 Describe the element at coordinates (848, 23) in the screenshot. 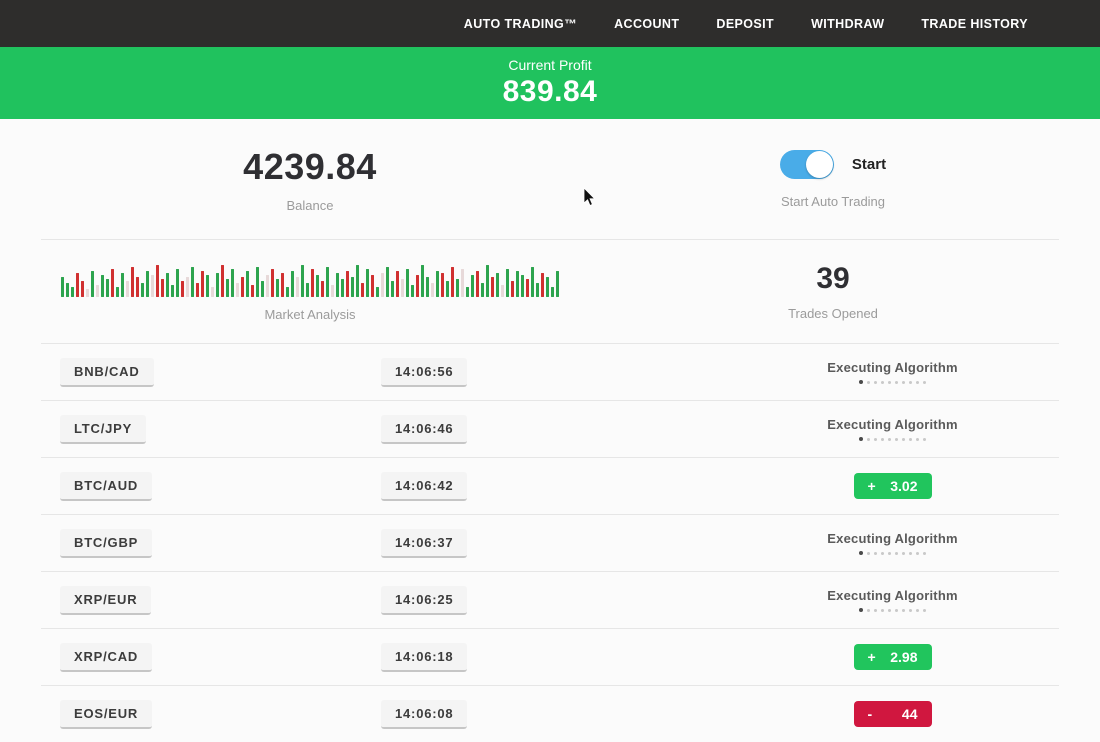

I see `nav-item-withdraw: WITHDRAW` at that location.